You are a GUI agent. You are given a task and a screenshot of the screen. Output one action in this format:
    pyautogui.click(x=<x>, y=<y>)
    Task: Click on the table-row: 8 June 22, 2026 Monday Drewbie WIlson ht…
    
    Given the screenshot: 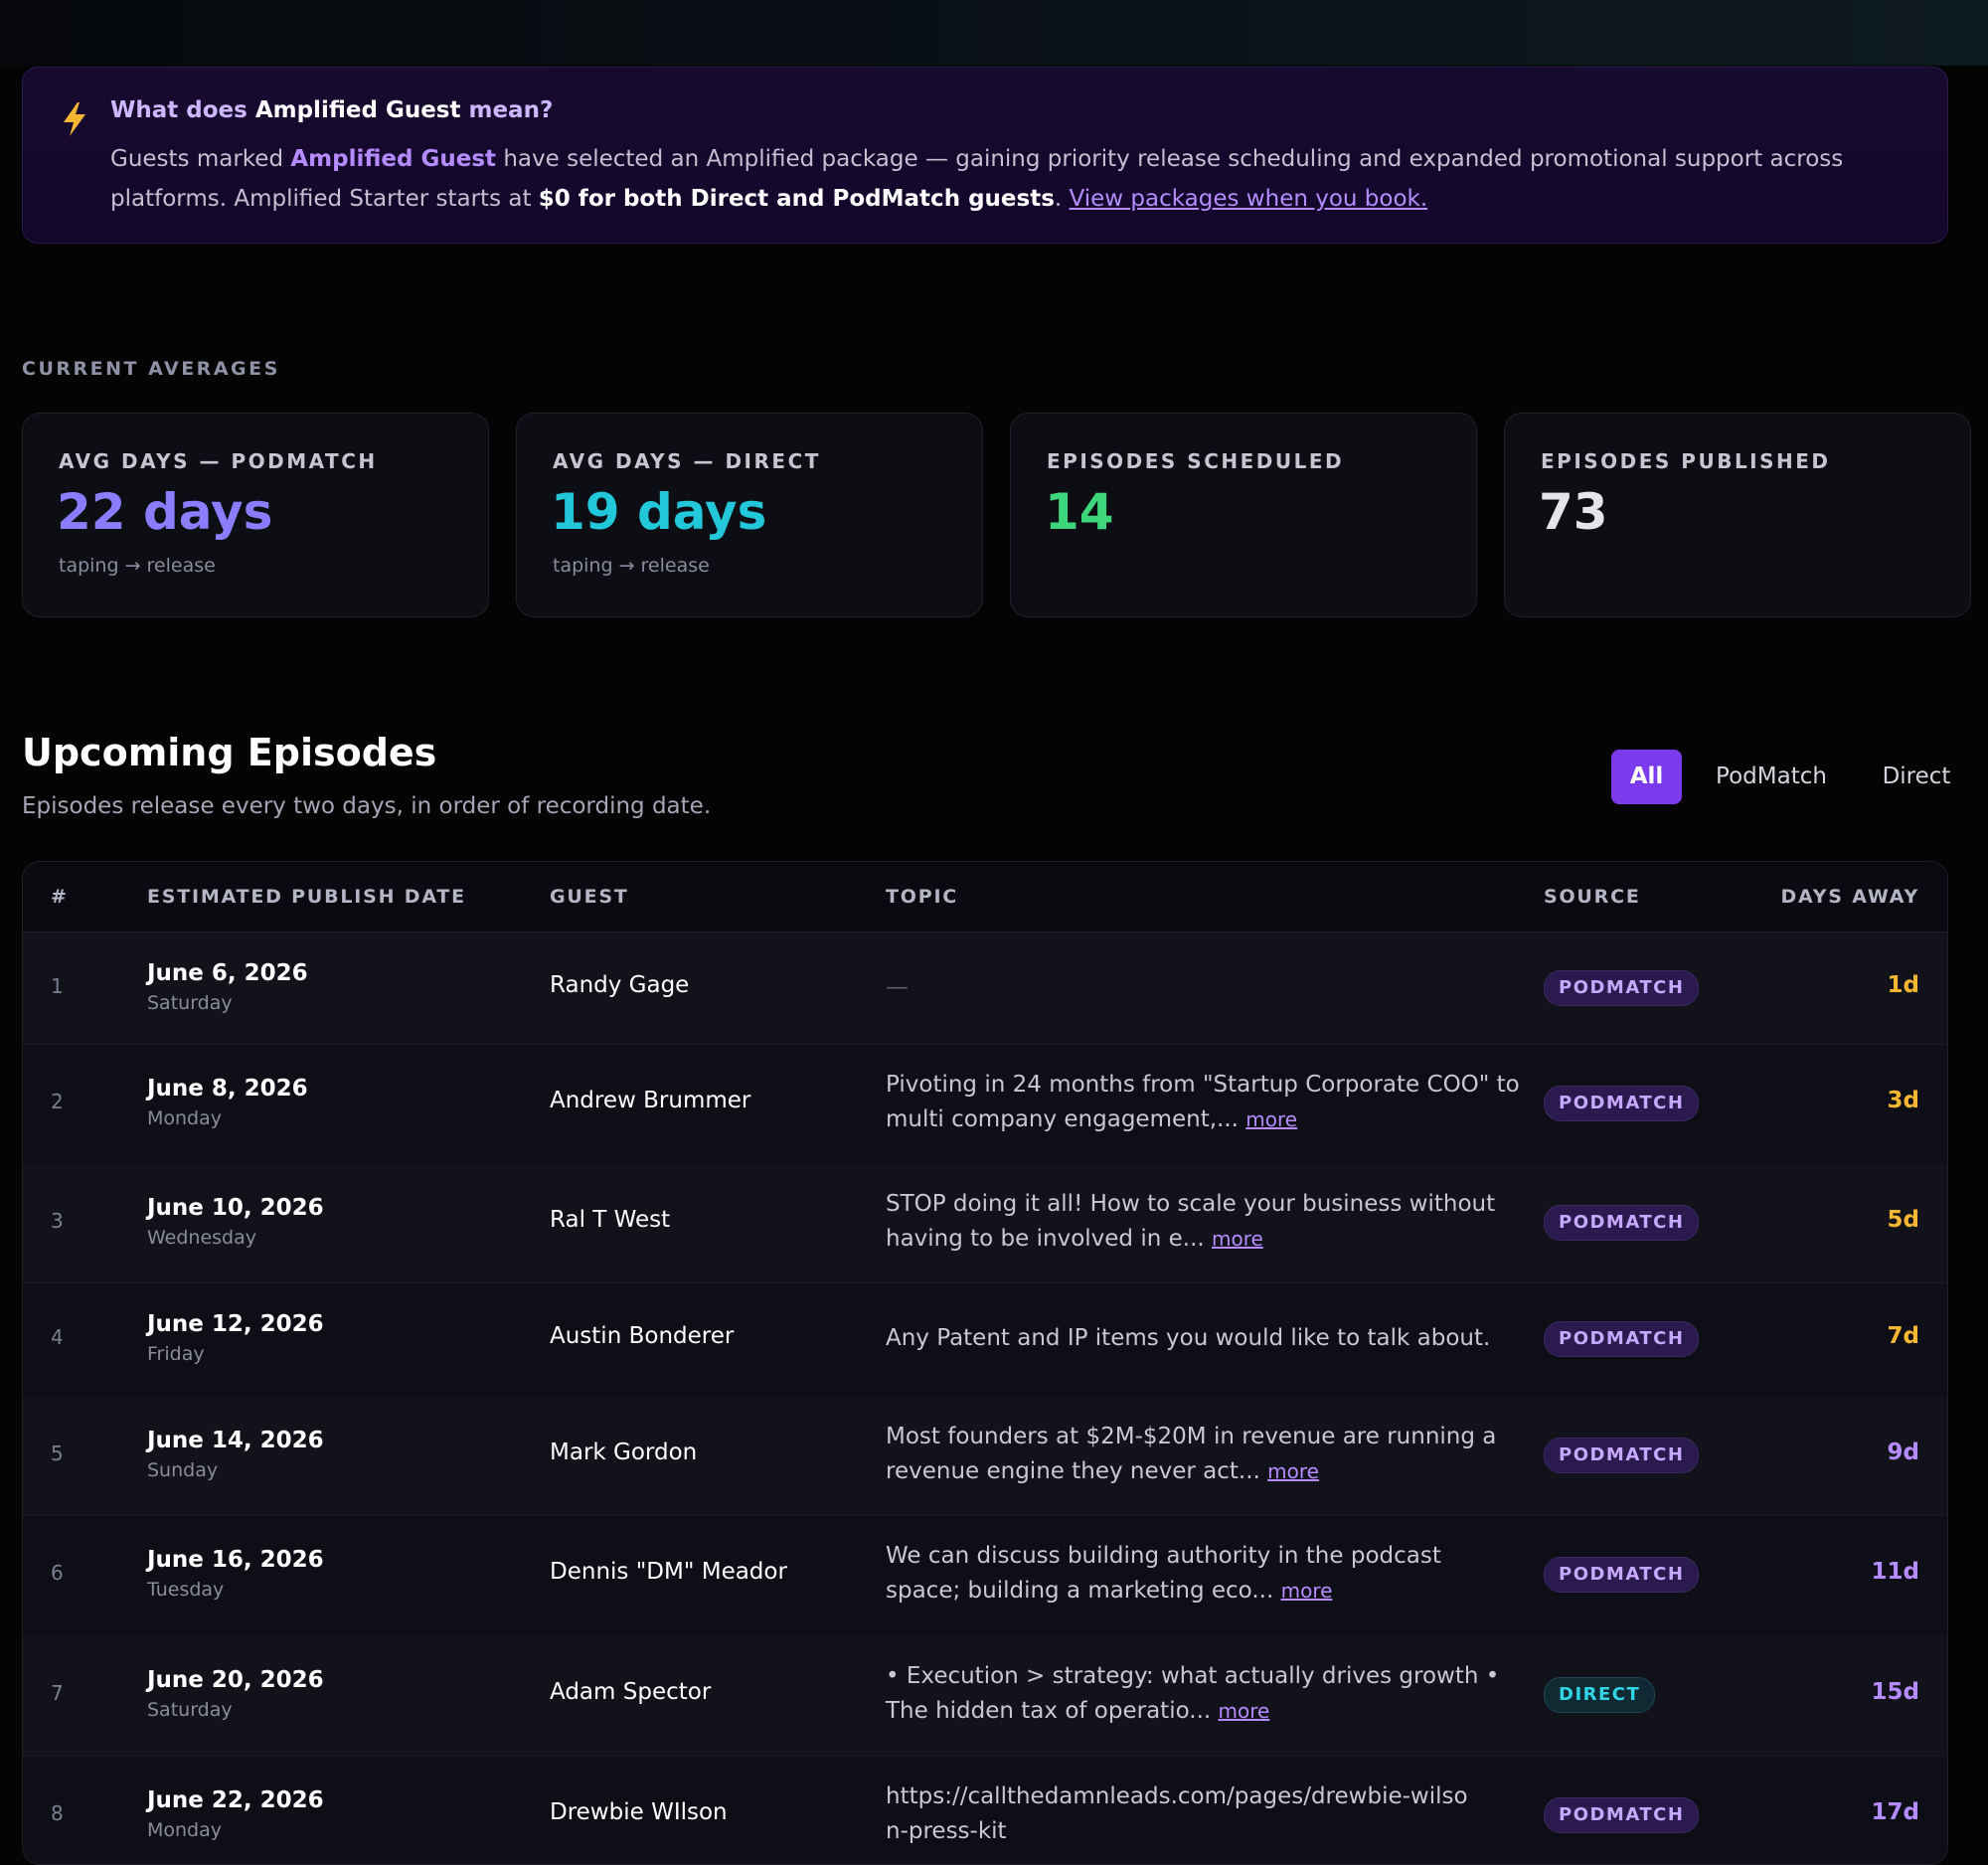 What is the action you would take?
    pyautogui.click(x=985, y=1810)
    